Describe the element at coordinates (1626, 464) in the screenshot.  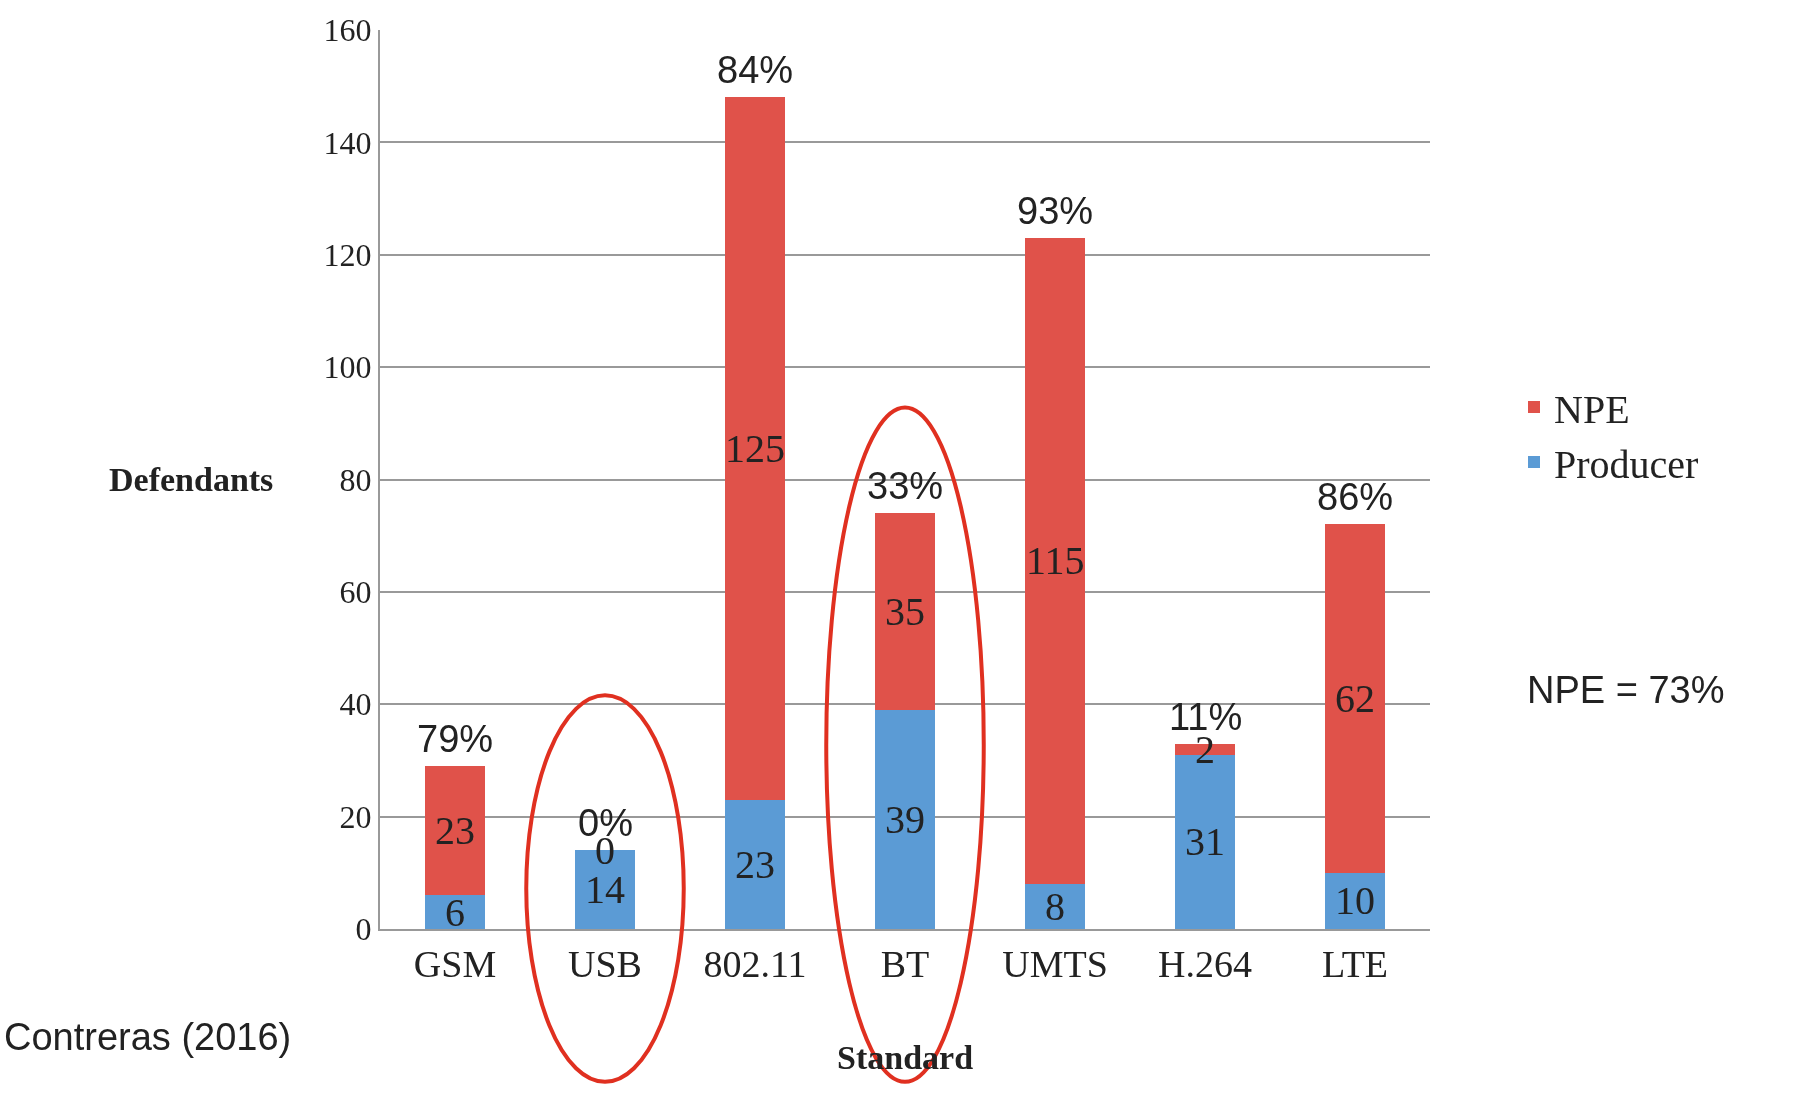
I see `legend-label: Producer` at that location.